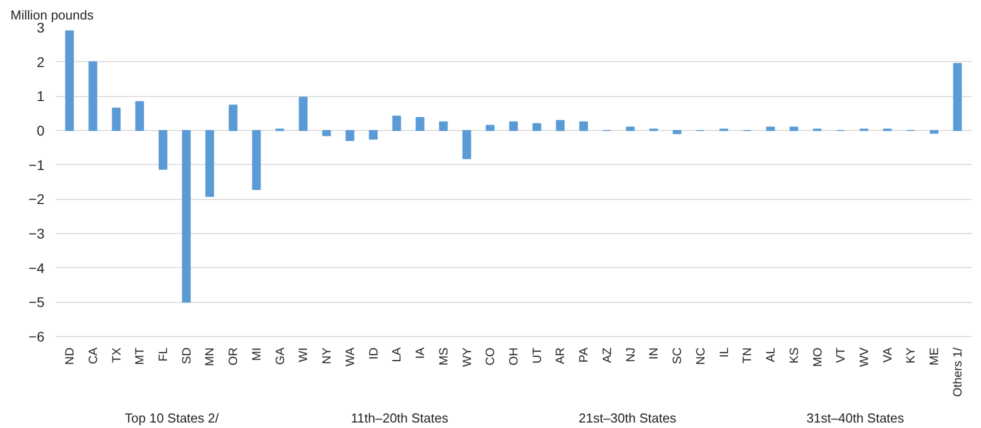 This screenshot has width=981, height=428. Describe the element at coordinates (864, 357) in the screenshot. I see `x-tick-label: WV` at that location.